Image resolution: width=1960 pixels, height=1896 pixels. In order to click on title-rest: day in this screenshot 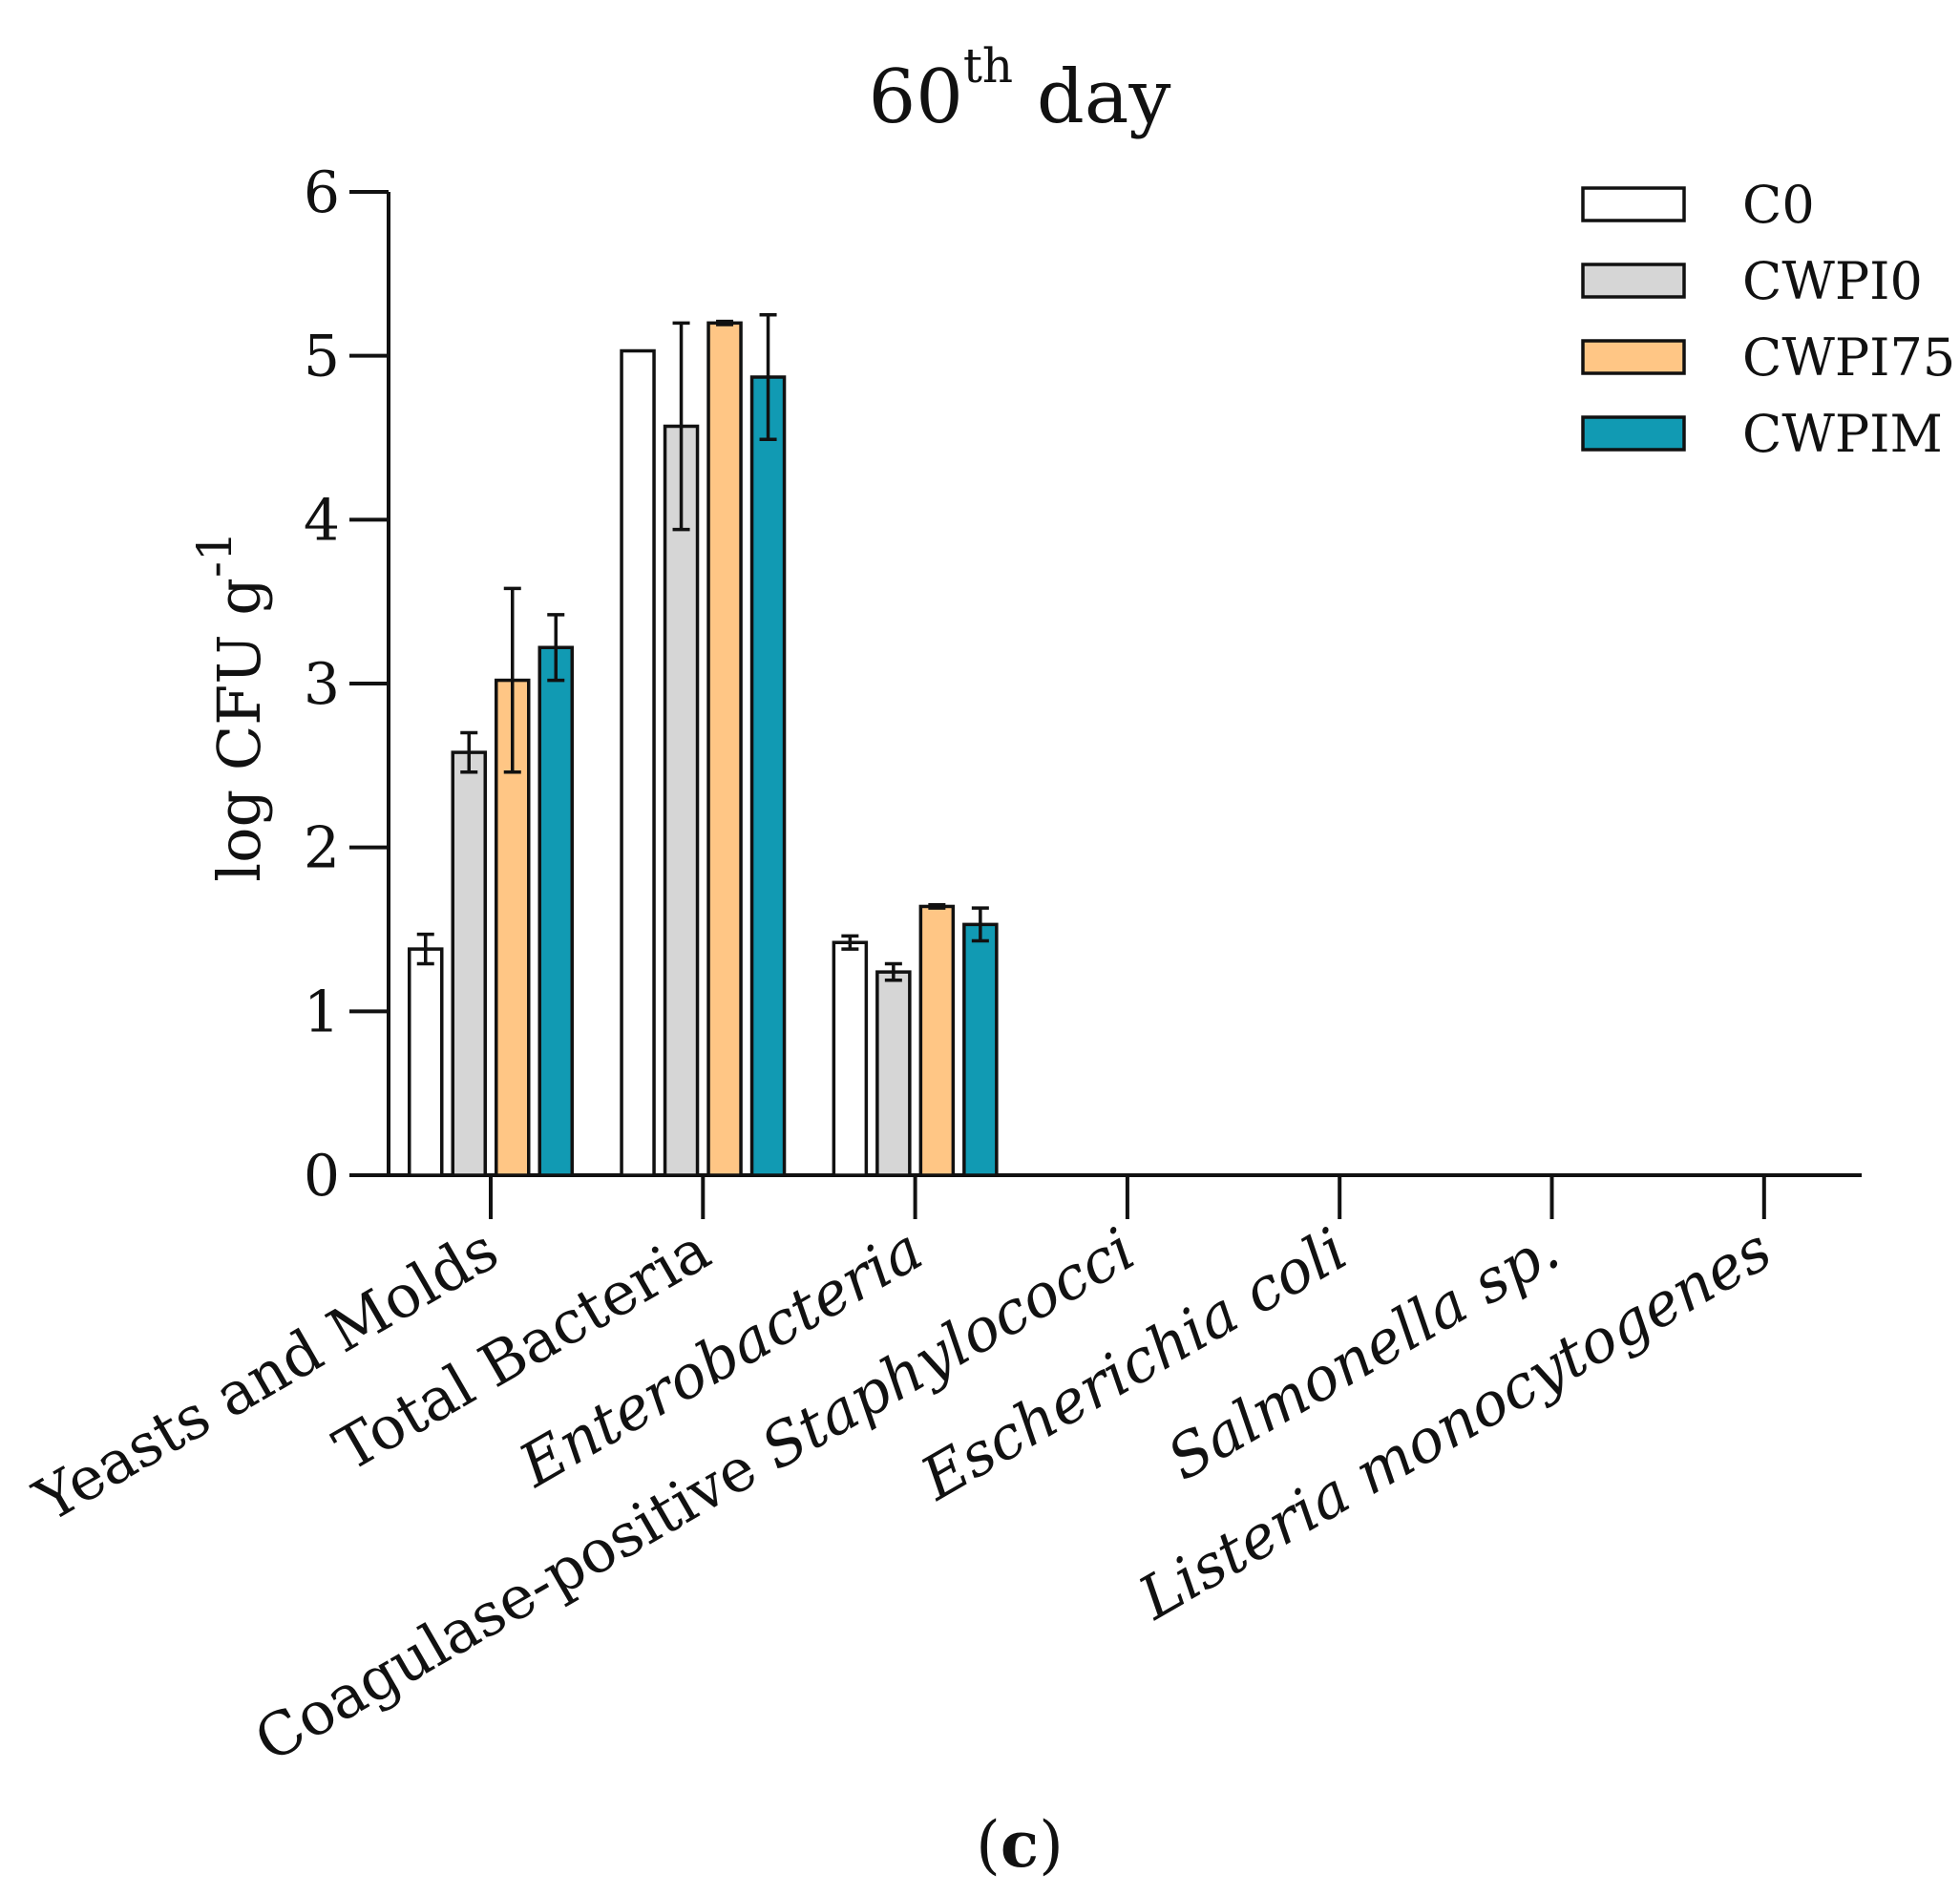, I will do `click(1091, 97)`.